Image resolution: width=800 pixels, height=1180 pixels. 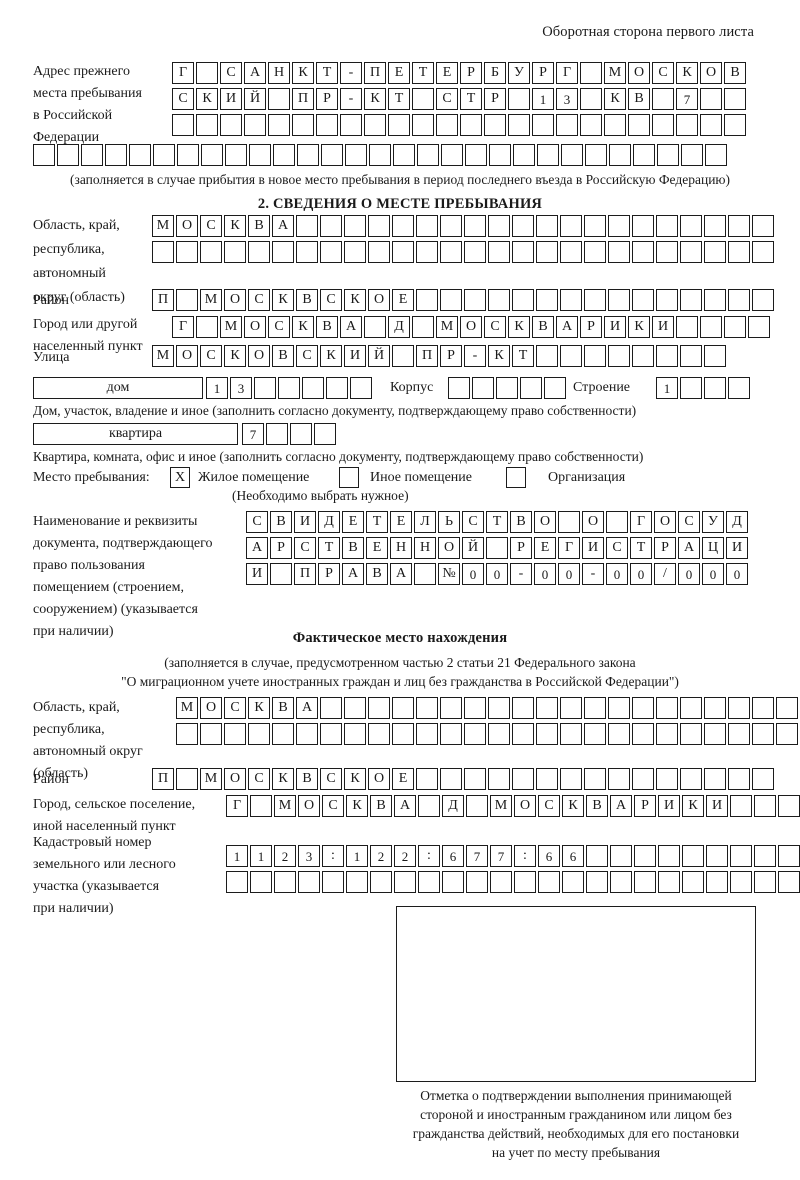 I want to click on document-r1-cell-10: С, so click(x=473, y=522).